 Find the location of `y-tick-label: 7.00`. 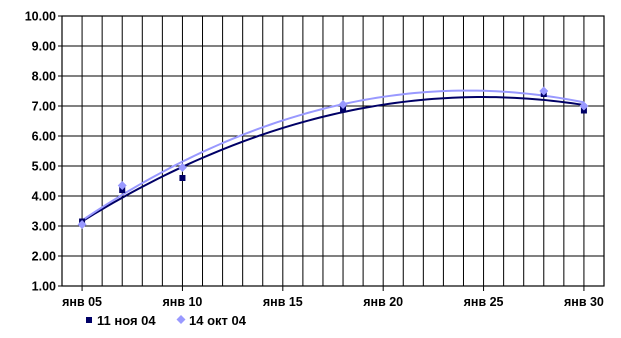

y-tick-label: 7.00 is located at coordinates (44, 107).